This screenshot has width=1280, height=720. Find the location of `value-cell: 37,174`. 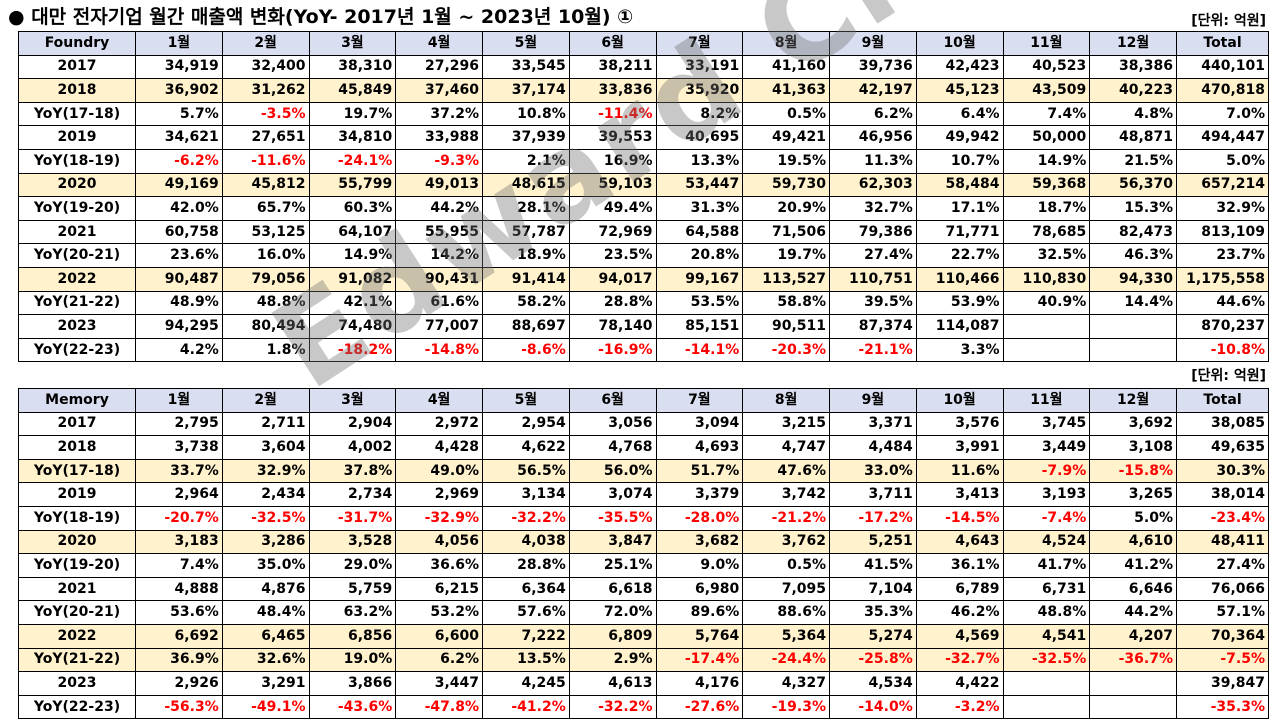

value-cell: 37,174 is located at coordinates (526, 90).